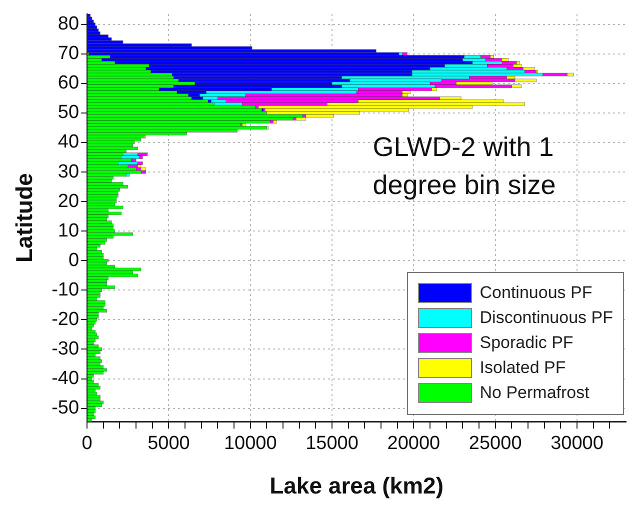 This screenshot has height=525, width=630. Describe the element at coordinates (69, 142) in the screenshot. I see `y-tick-label: 40` at that location.